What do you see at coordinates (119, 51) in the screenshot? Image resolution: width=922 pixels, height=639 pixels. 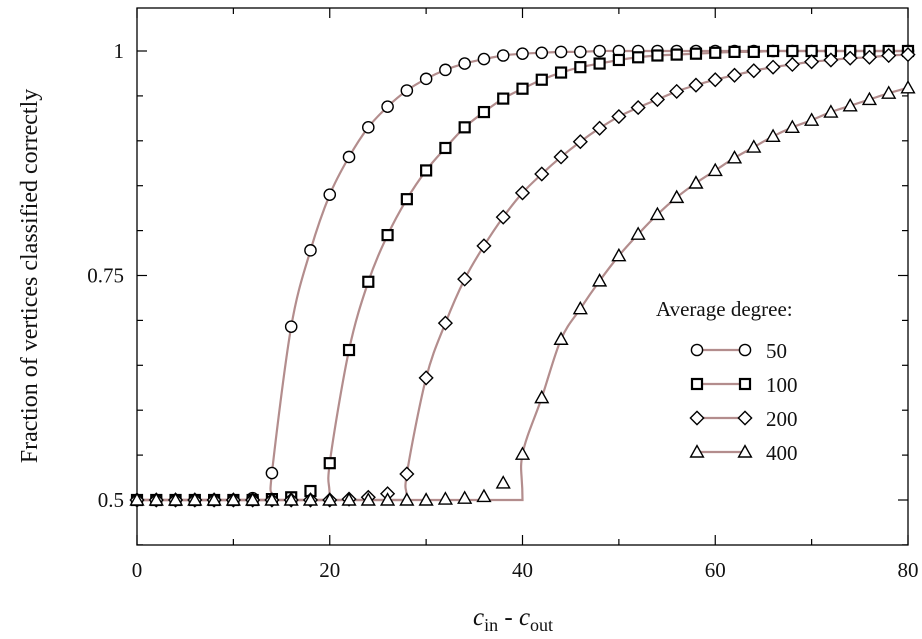 I see `y-tick-label: 1` at bounding box center [119, 51].